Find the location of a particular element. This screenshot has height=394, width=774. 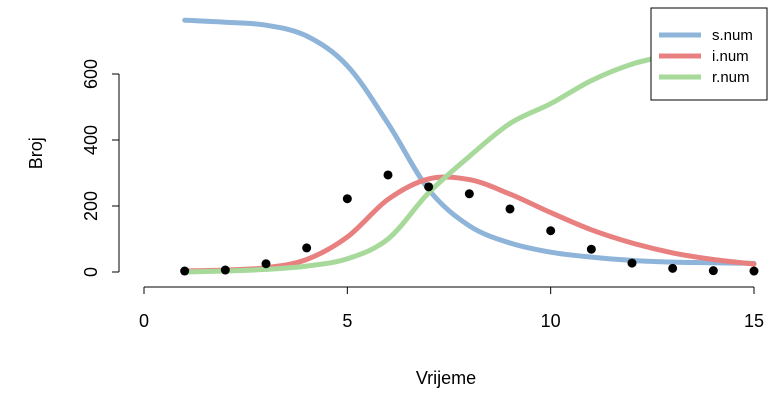

legend: s.num i.num r.num is located at coordinates (709, 54).